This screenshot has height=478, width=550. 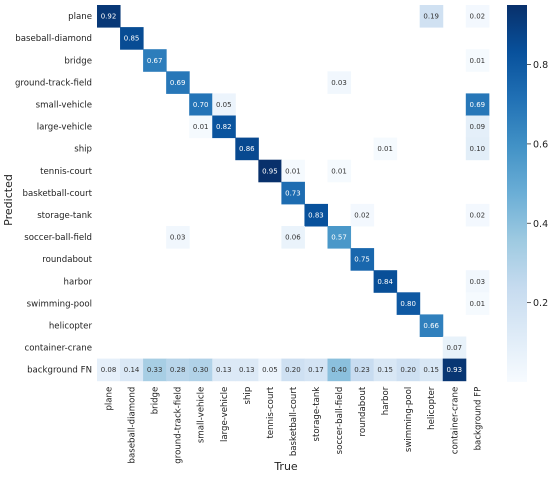 What do you see at coordinates (537, 184) in the screenshot?
I see `colorbar-ticks: 0.2 0.4 0.6 0.8` at bounding box center [537, 184].